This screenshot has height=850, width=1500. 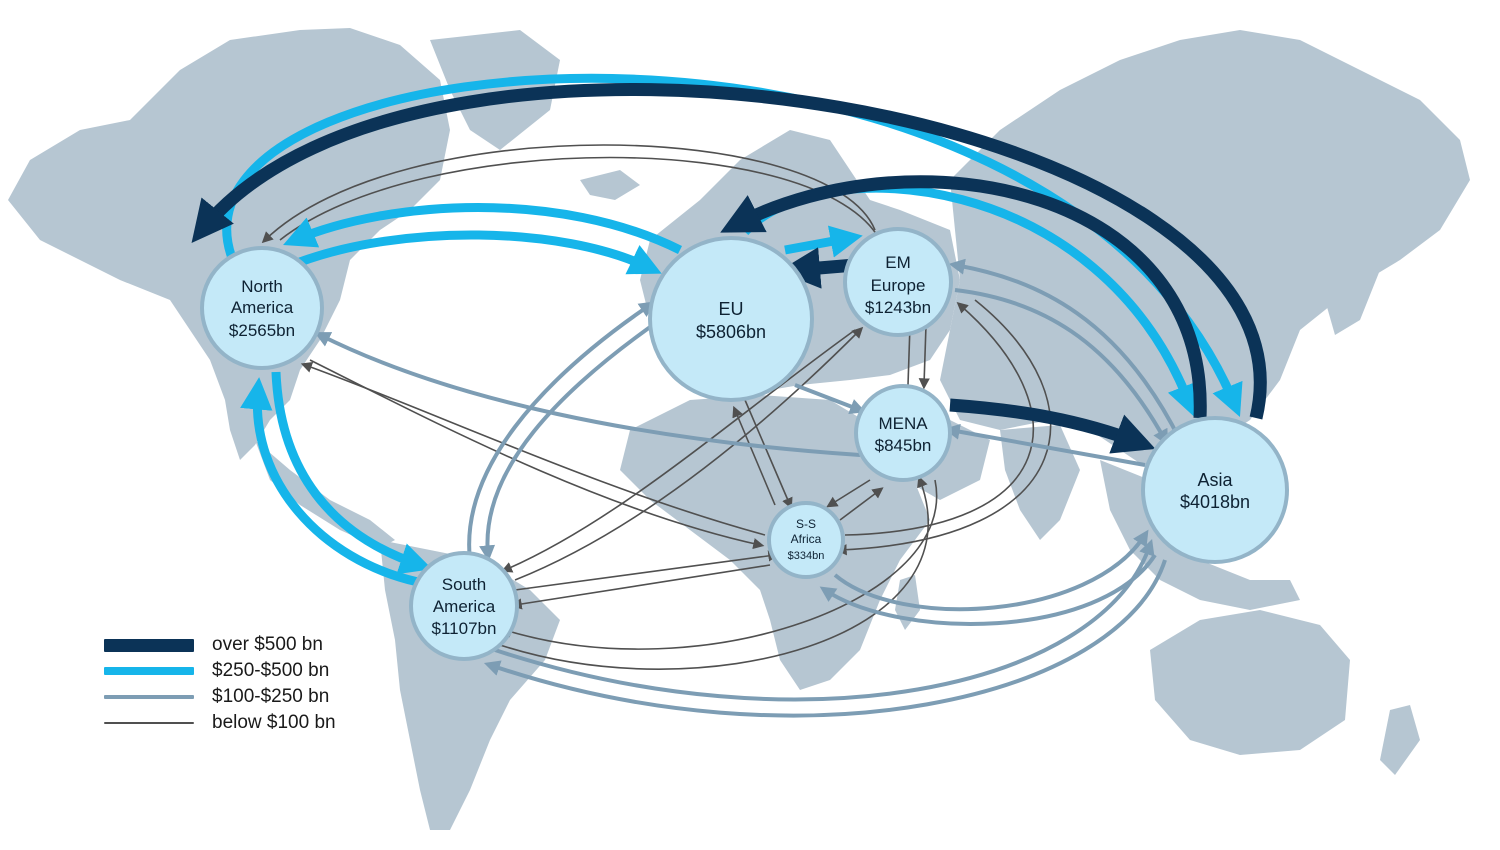 I want to click on flow-ss-africa-to-mena, so click(x=861, y=504).